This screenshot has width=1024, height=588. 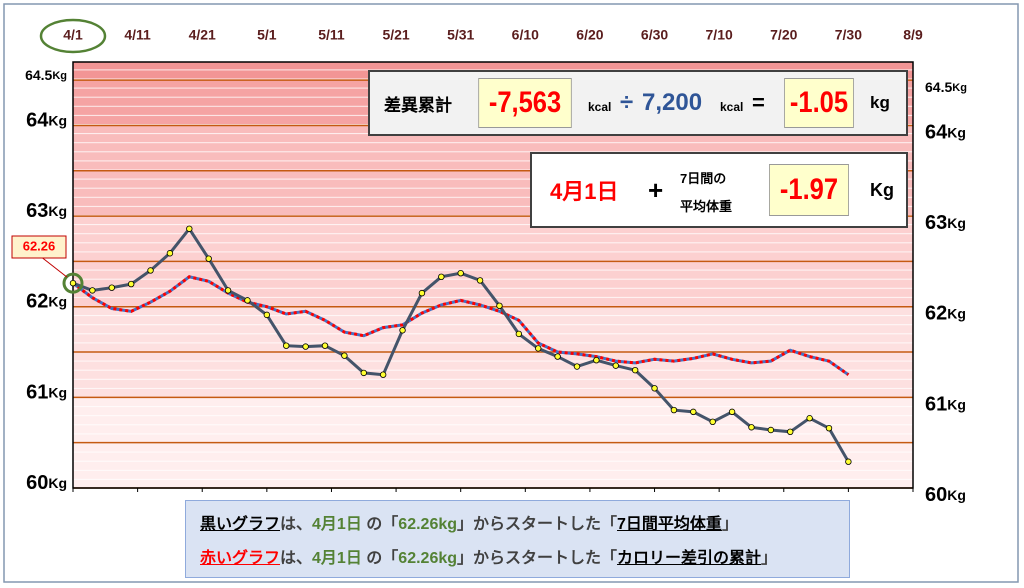 I want to click on start-marker, so click(x=73, y=283).